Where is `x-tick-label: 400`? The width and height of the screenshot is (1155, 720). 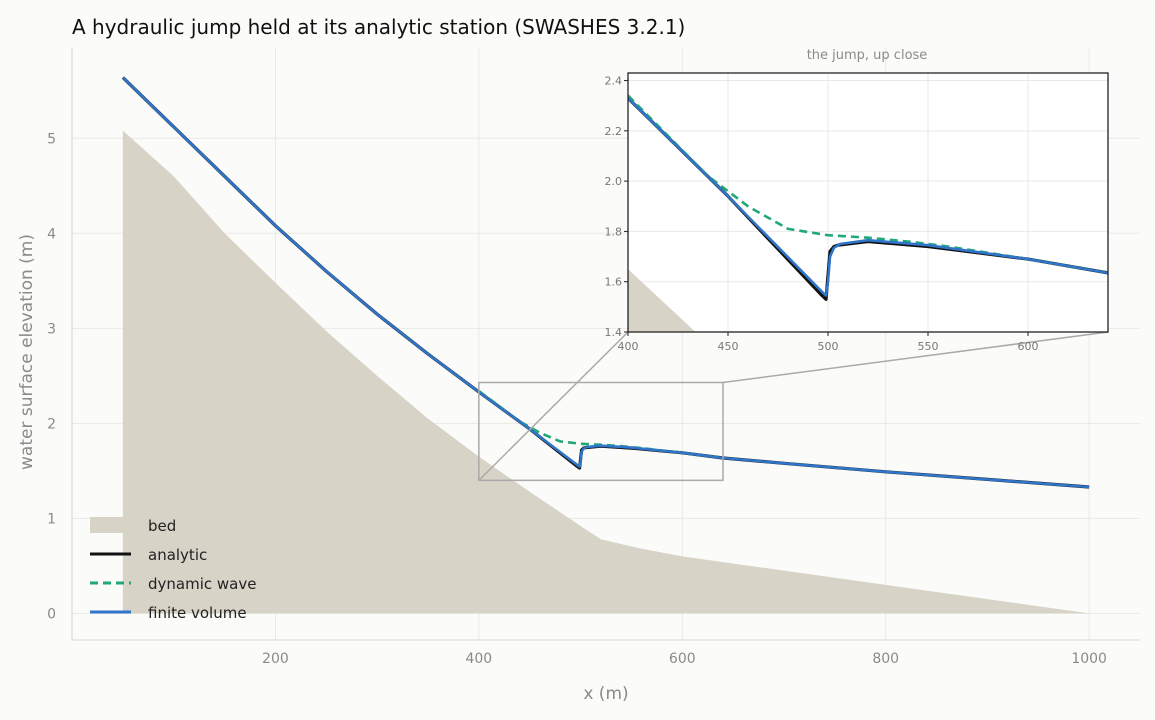 x-tick-label: 400 is located at coordinates (478, 659).